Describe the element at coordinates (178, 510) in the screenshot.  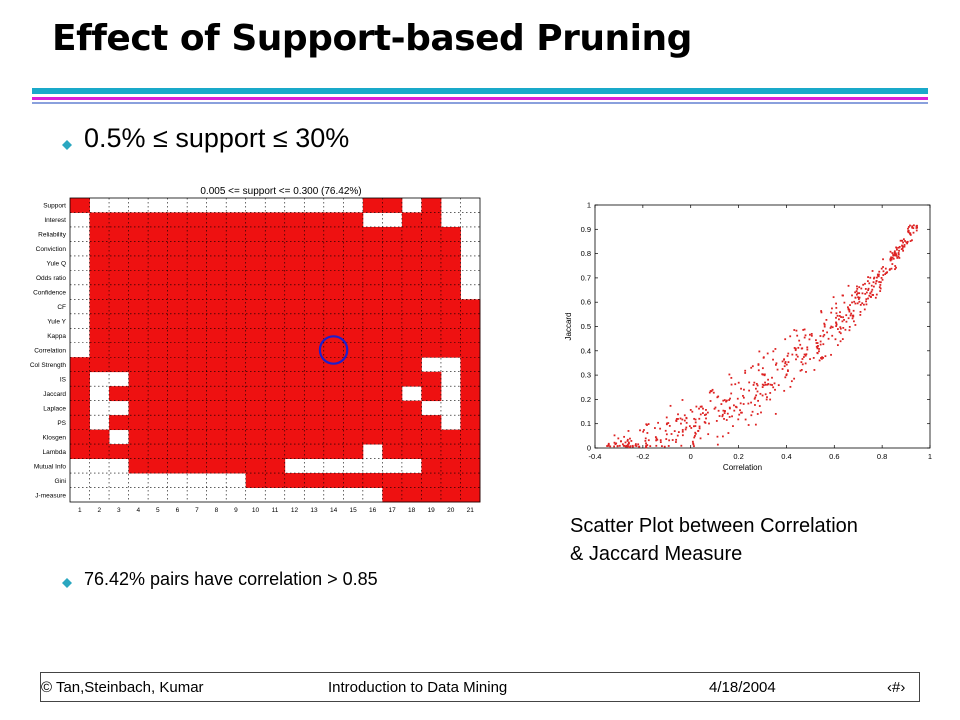
I see `heatmap-column-label: 6` at that location.